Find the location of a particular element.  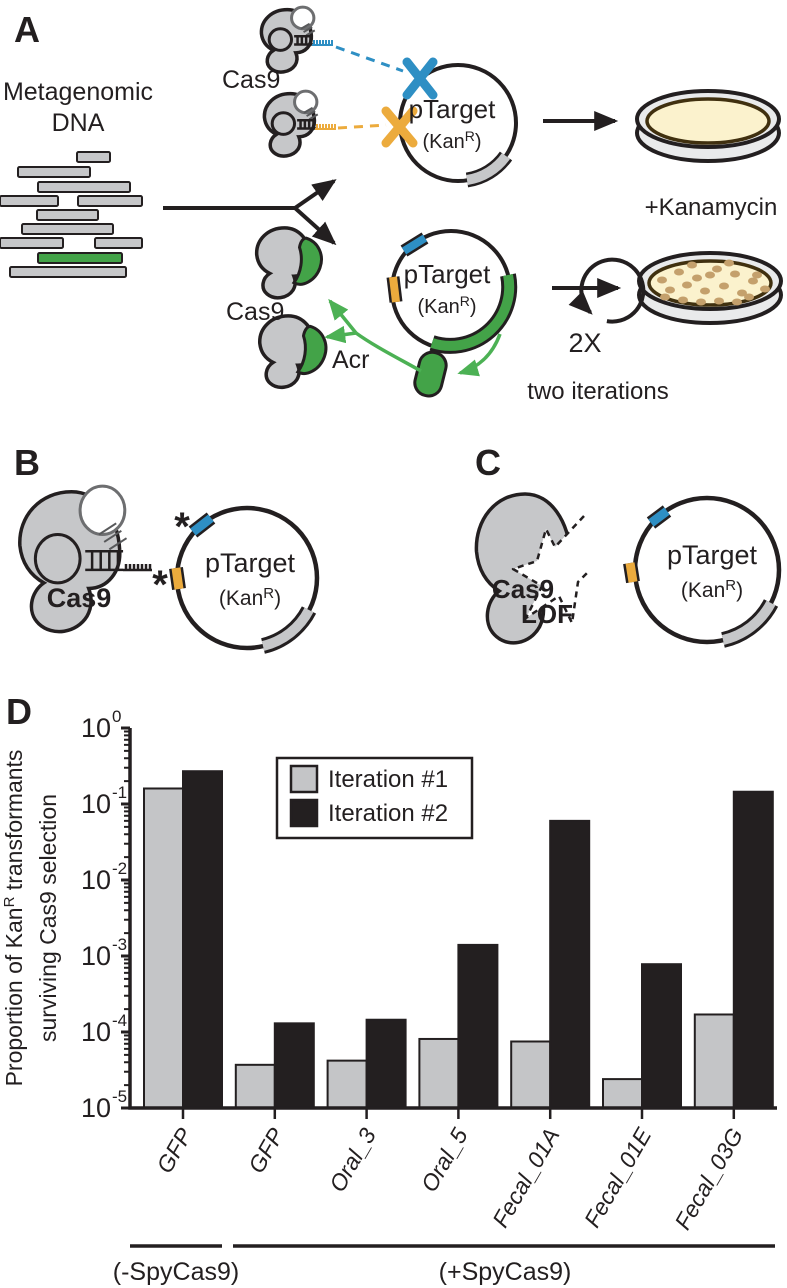

lof-label: LOF is located at coordinates (547, 614).